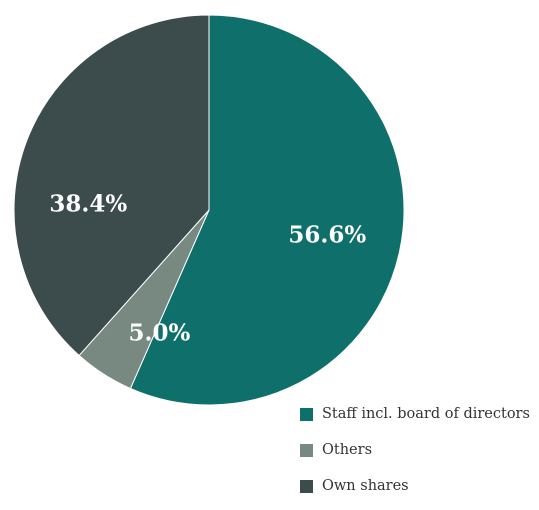  I want to click on legend-label: Own shares, so click(365, 486).